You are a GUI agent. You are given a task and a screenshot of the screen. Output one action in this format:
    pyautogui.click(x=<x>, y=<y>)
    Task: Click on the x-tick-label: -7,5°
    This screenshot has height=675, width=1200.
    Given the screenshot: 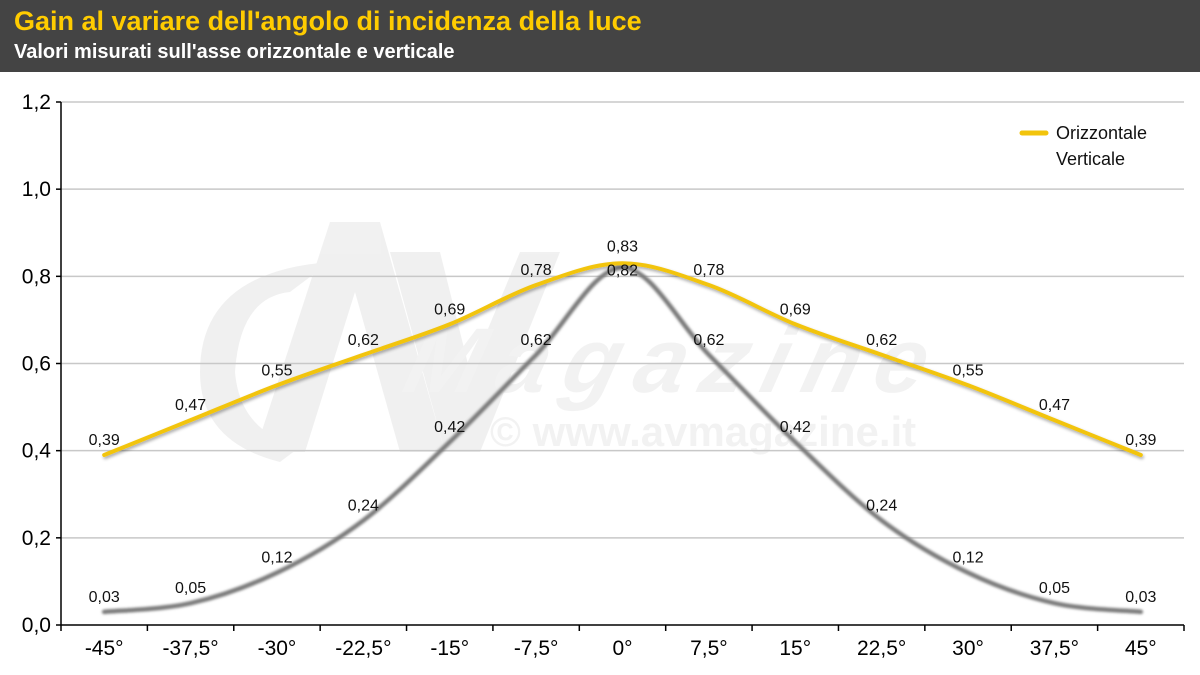 What is the action you would take?
    pyautogui.click(x=536, y=648)
    